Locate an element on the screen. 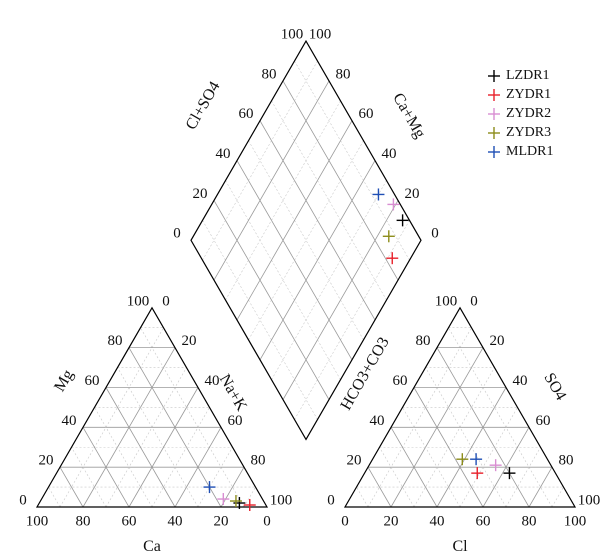 The width and height of the screenshot is (604, 557). cation-left-tick-label: 20 is located at coordinates (46, 461).